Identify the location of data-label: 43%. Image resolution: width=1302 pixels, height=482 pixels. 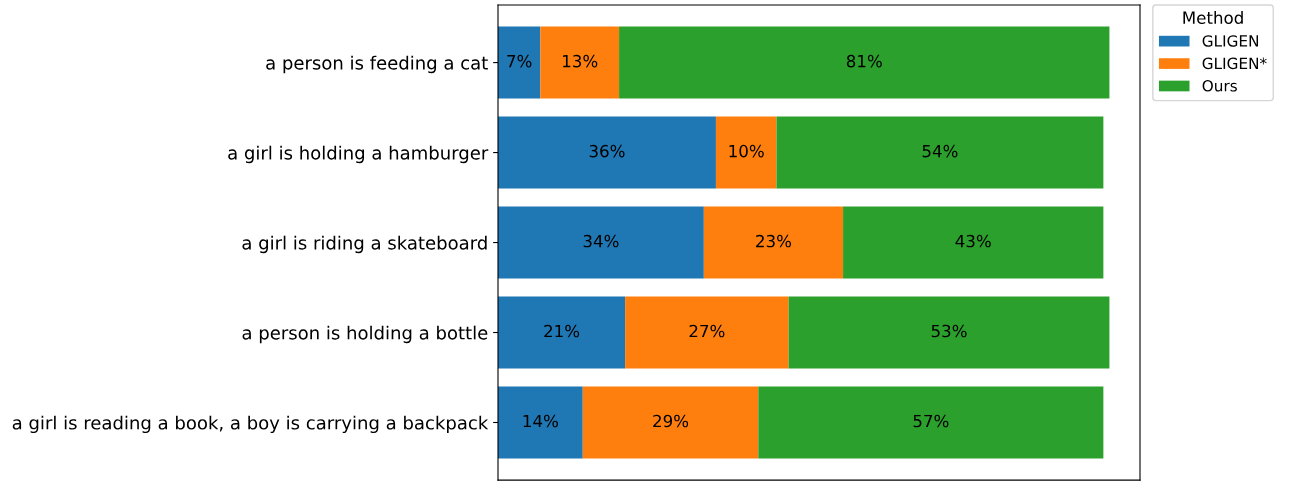
(973, 241).